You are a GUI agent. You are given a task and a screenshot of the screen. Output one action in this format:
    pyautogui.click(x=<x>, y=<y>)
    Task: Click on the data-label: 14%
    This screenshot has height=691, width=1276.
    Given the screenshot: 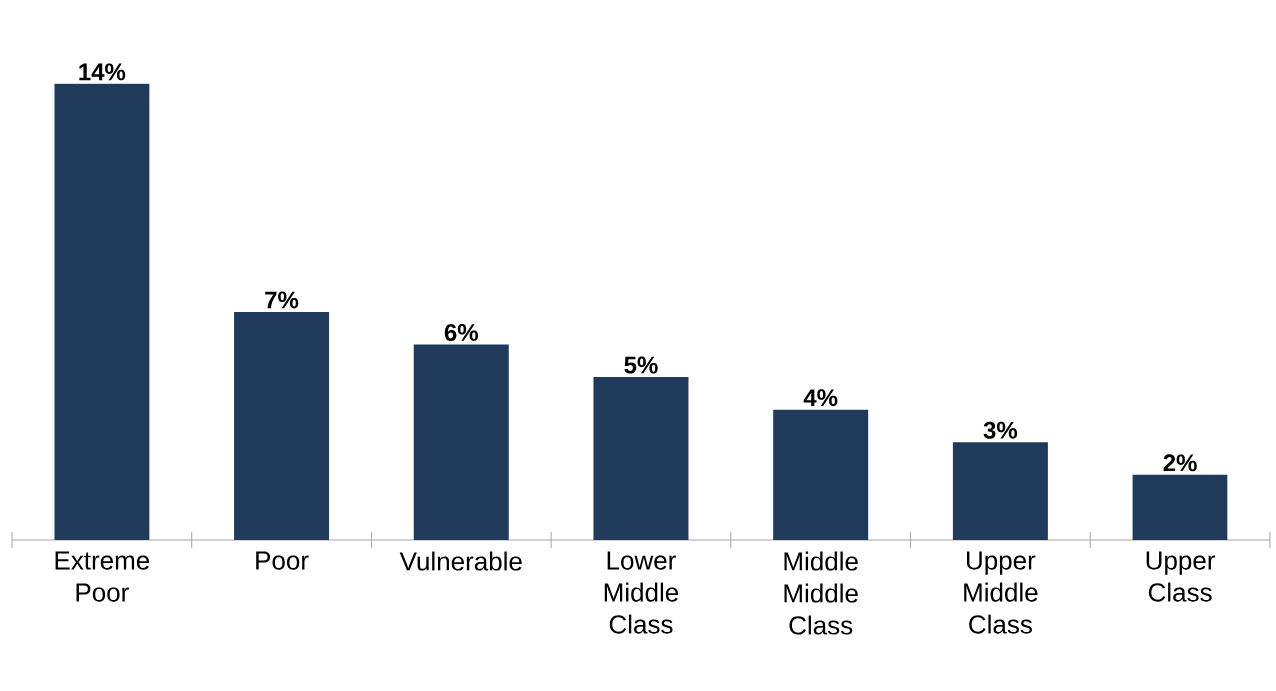 What is the action you would take?
    pyautogui.click(x=102, y=72)
    